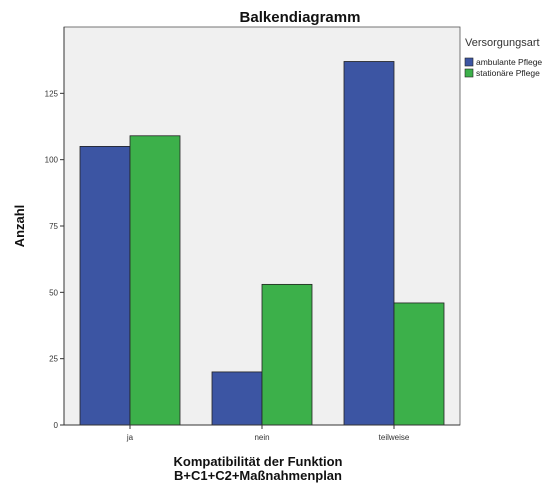 The height and width of the screenshot is (484, 555). What do you see at coordinates (52, 93) in the screenshot?
I see `y-tick-label: 125` at bounding box center [52, 93].